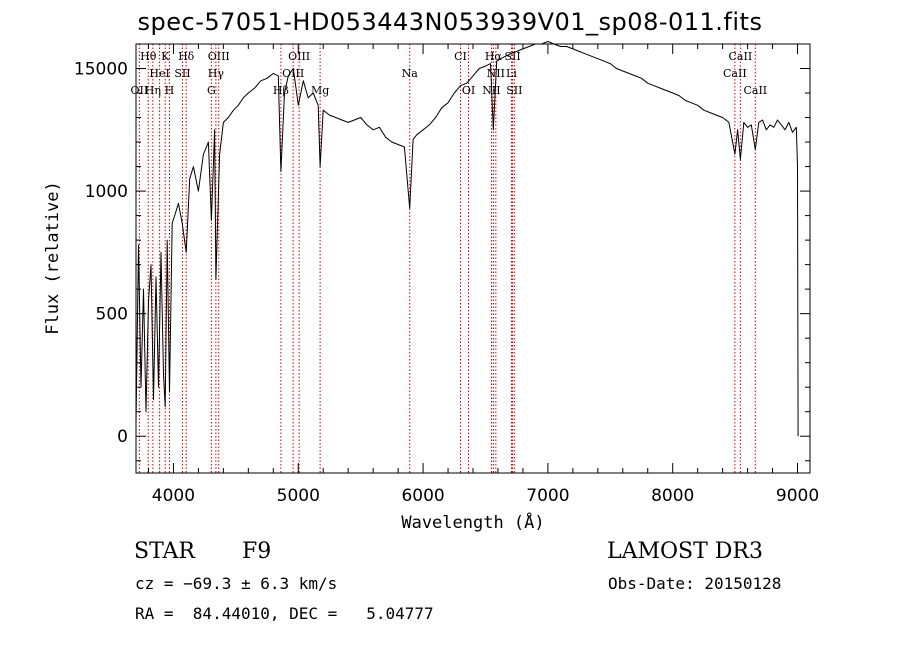 The image size is (900, 649). I want to click on x-tick-label-1: 5000, so click(298, 496).